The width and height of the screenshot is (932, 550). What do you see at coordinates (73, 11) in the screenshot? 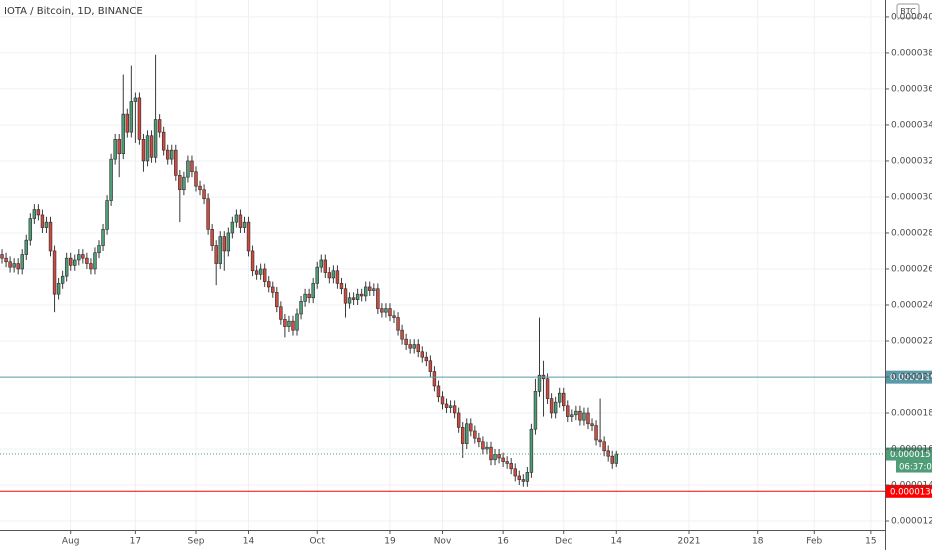
I see `chart-title: IOTA / Bitcoin, 1D, BINANCE` at bounding box center [73, 11].